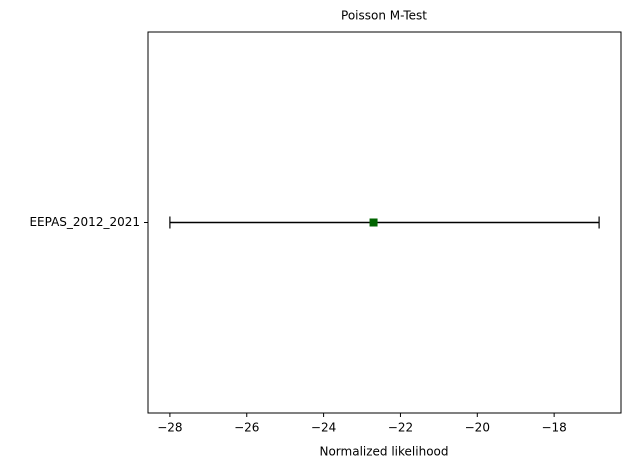  I want to click on y-tick-label: EEPAS_2012_2021, so click(84, 222).